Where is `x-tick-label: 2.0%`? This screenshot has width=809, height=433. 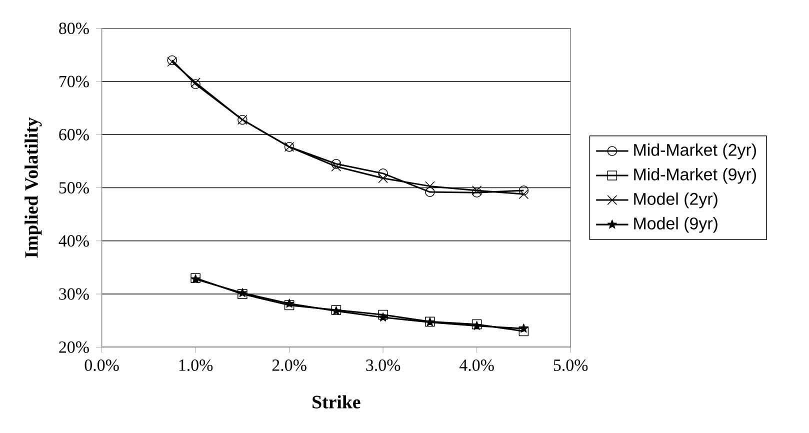
x-tick-label: 2.0% is located at coordinates (289, 366).